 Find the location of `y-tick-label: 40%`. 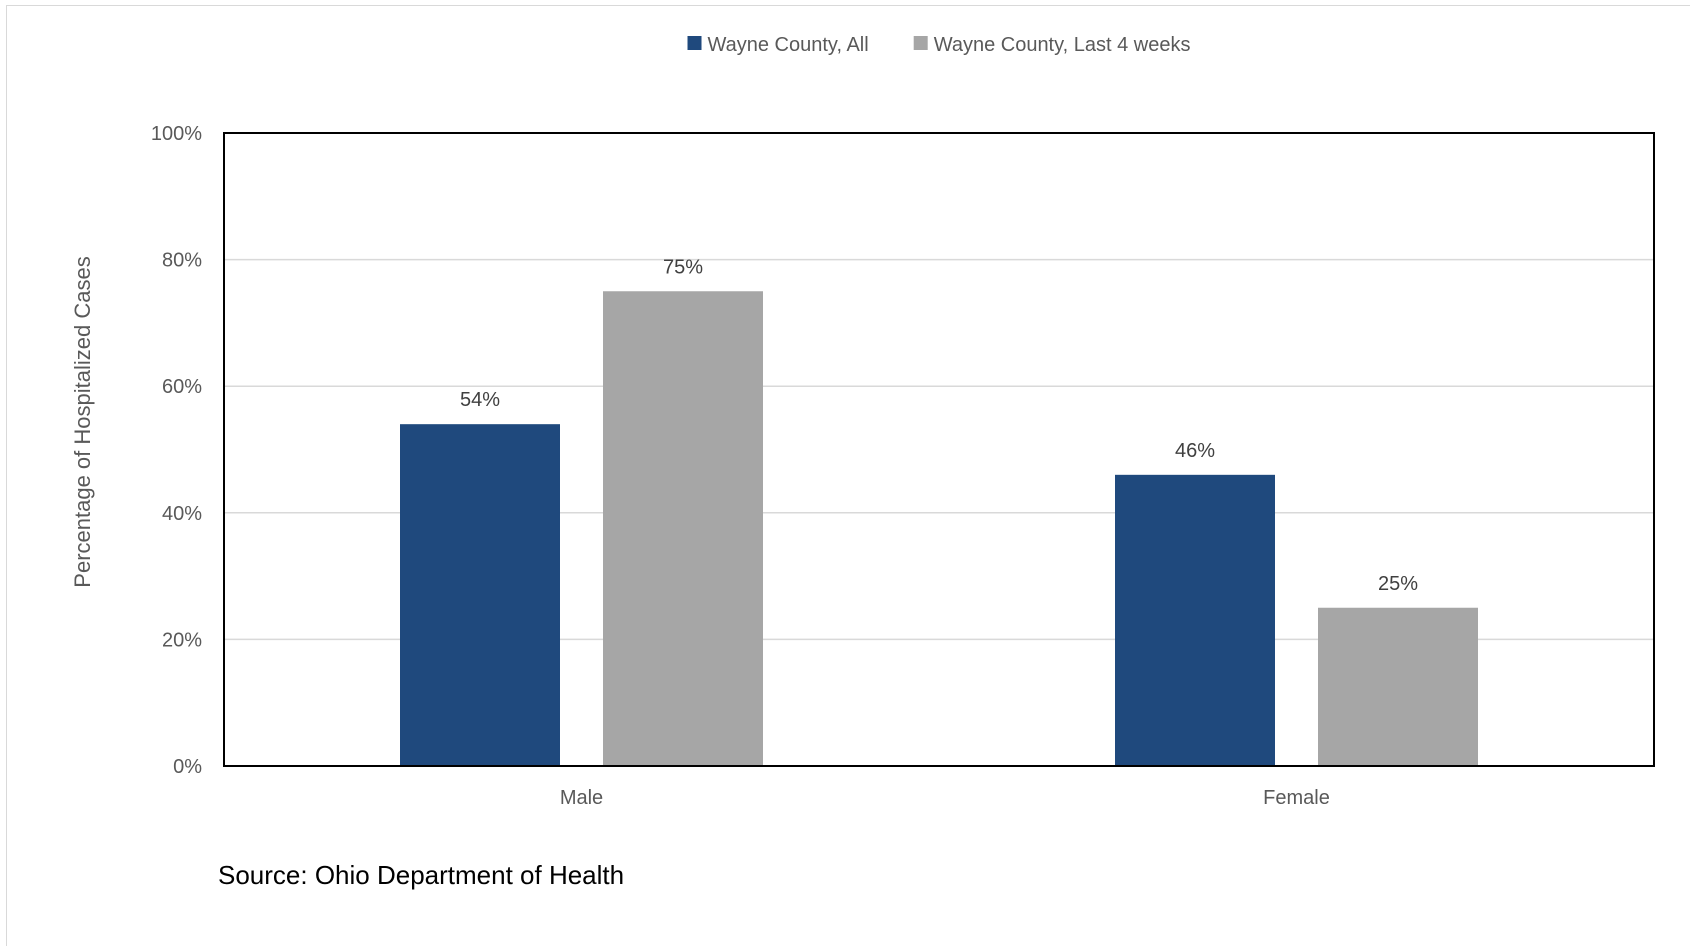

y-tick-label: 40% is located at coordinates (182, 514).